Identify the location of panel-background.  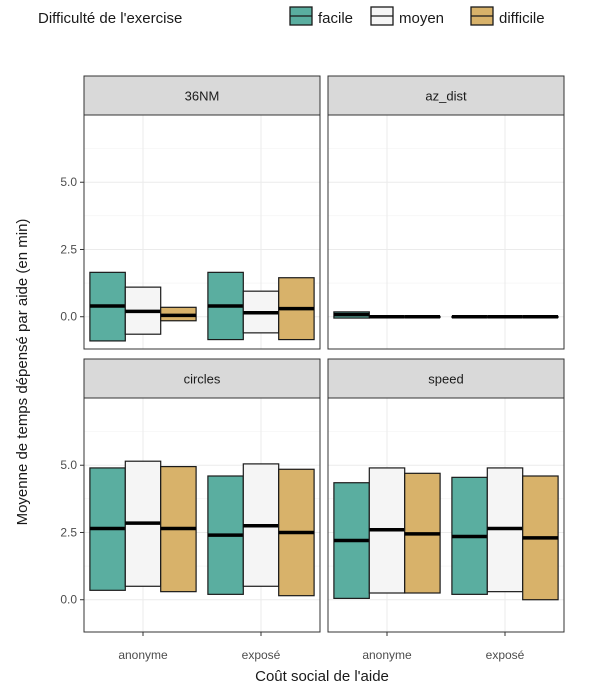
(446, 232).